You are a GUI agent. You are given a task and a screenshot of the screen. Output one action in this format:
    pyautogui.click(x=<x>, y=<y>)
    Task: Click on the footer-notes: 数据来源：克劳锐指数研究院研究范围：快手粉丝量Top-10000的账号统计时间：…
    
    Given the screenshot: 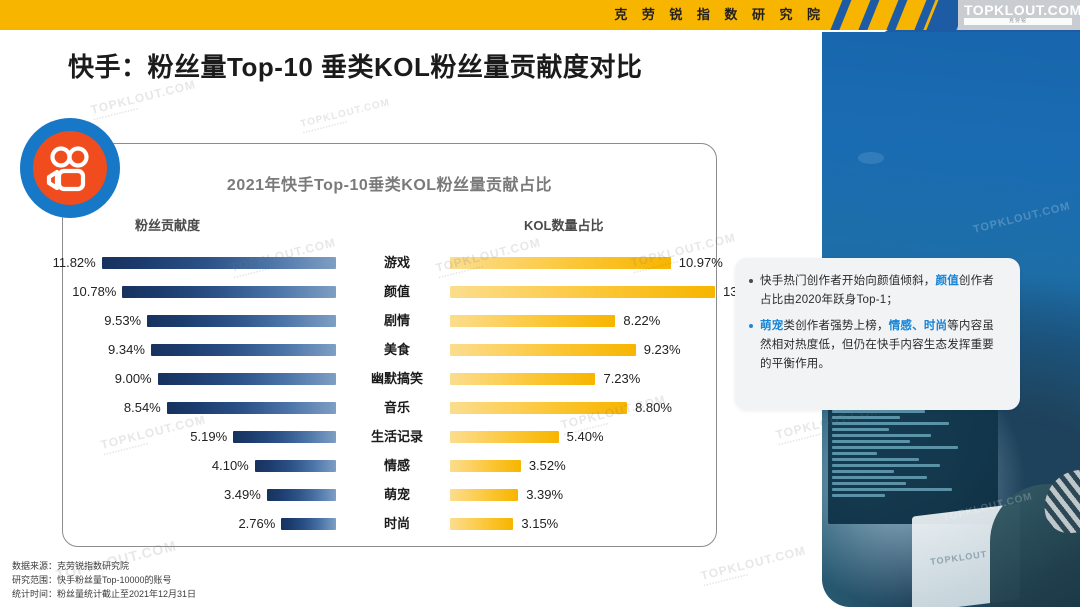 What is the action you would take?
    pyautogui.click(x=104, y=580)
    